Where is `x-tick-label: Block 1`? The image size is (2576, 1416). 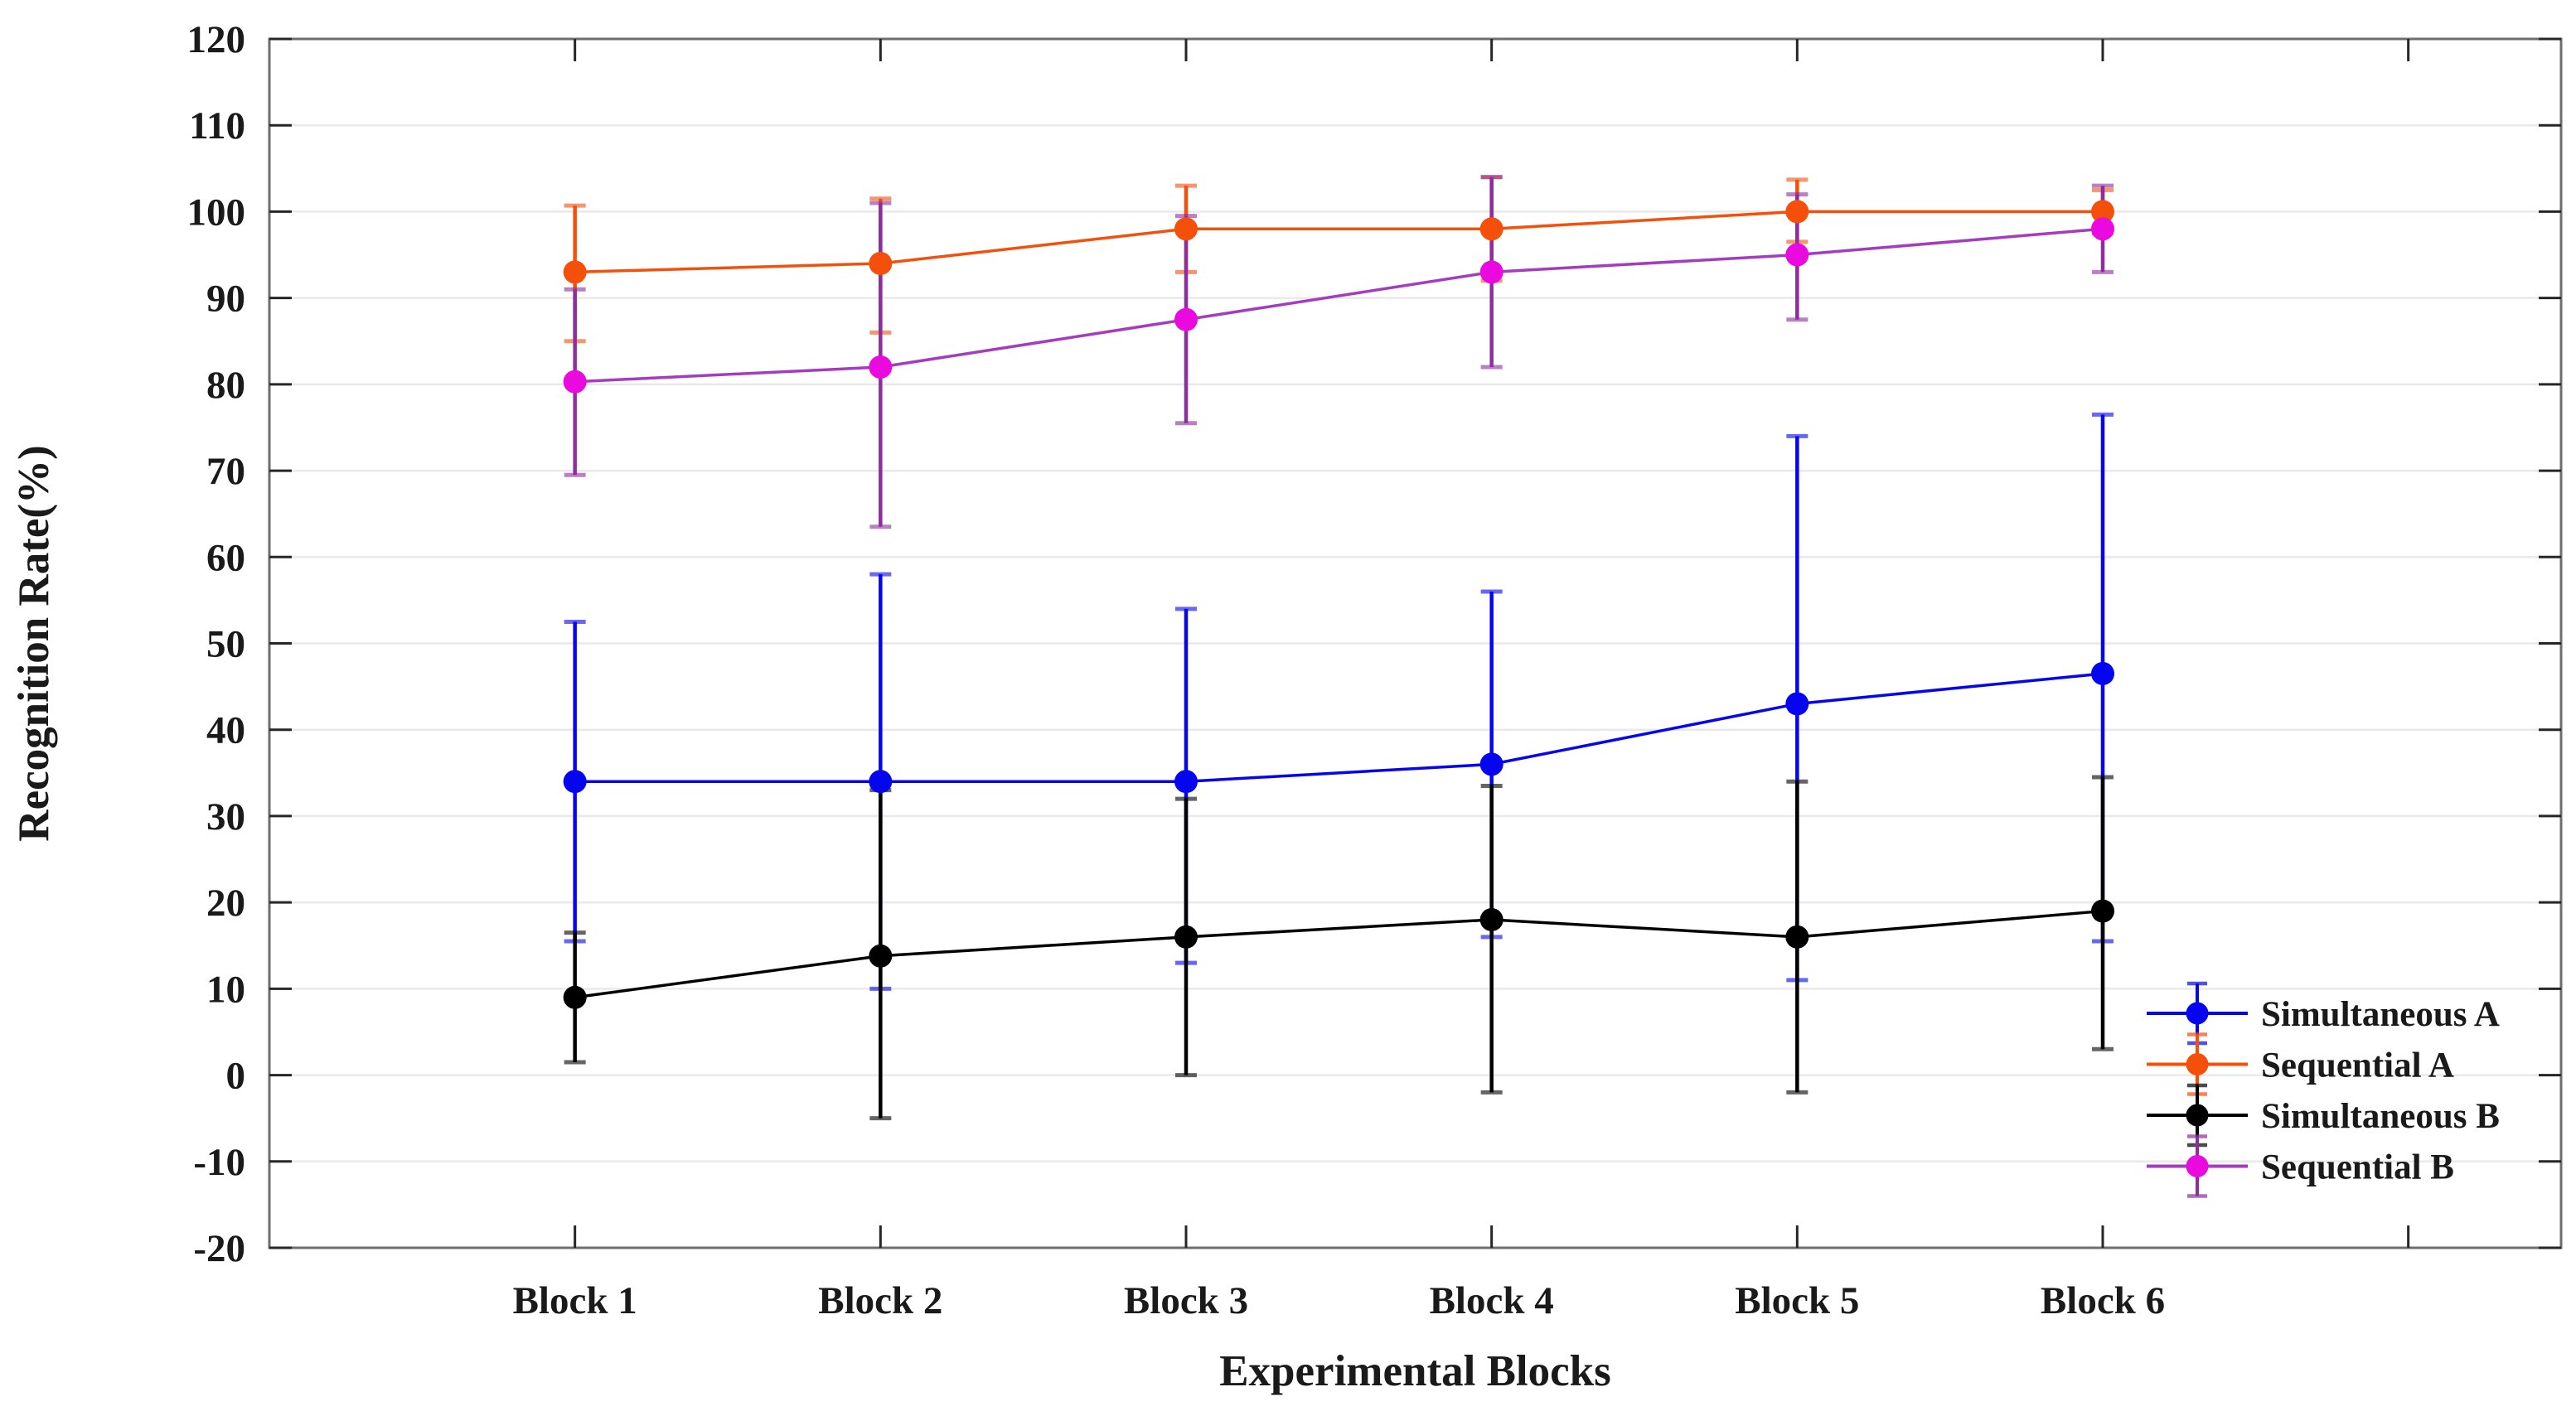
x-tick-label: Block 1 is located at coordinates (575, 1300).